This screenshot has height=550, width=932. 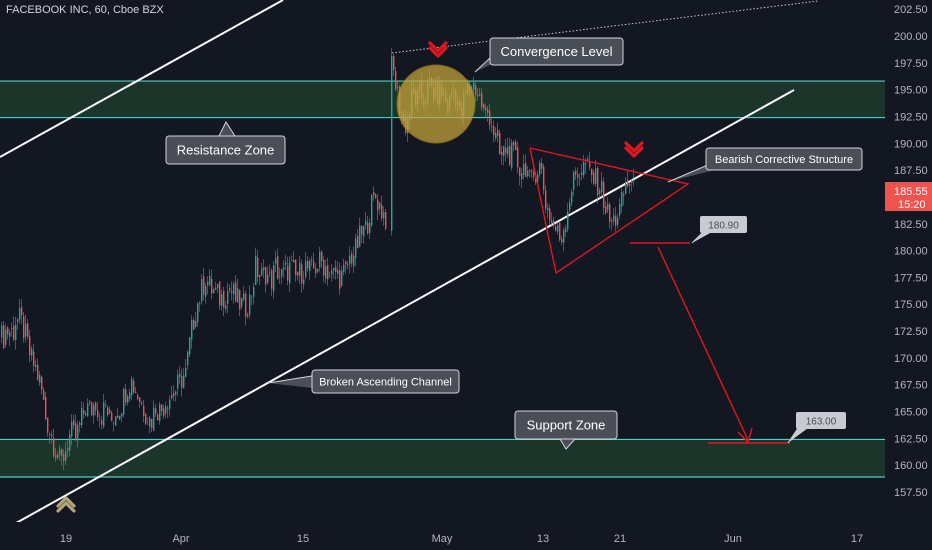 I want to click on last-price-time: 15:20, so click(x=912, y=205).